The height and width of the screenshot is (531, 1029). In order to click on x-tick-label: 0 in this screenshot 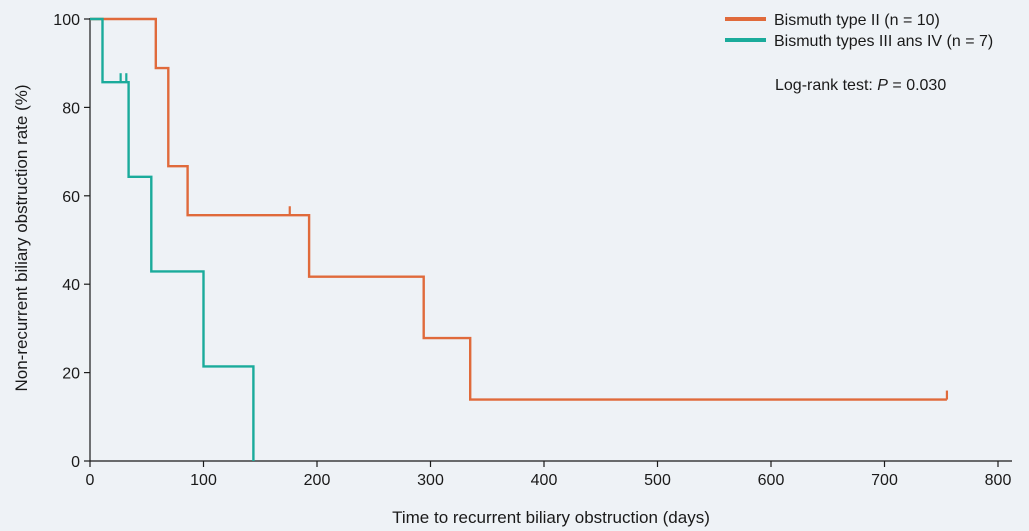, I will do `click(90, 480)`.